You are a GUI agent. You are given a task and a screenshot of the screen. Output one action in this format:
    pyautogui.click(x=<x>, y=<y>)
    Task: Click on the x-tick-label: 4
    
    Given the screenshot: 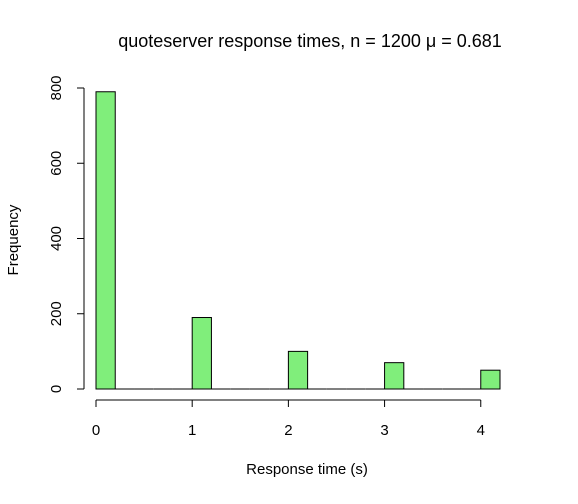 What is the action you would take?
    pyautogui.click(x=481, y=430)
    